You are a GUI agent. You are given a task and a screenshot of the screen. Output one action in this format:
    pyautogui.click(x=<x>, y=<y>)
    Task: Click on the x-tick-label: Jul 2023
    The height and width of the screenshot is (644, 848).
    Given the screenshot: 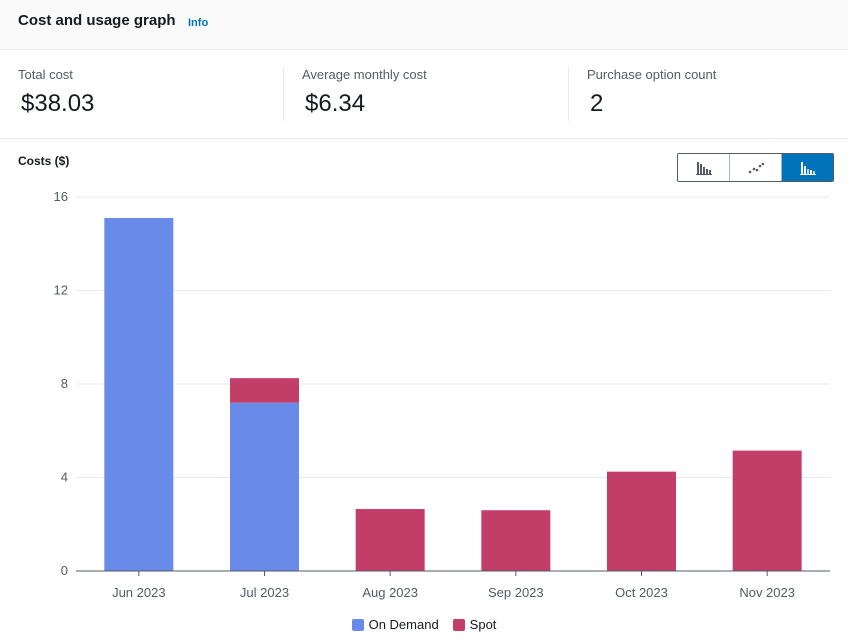 What is the action you would take?
    pyautogui.click(x=264, y=592)
    